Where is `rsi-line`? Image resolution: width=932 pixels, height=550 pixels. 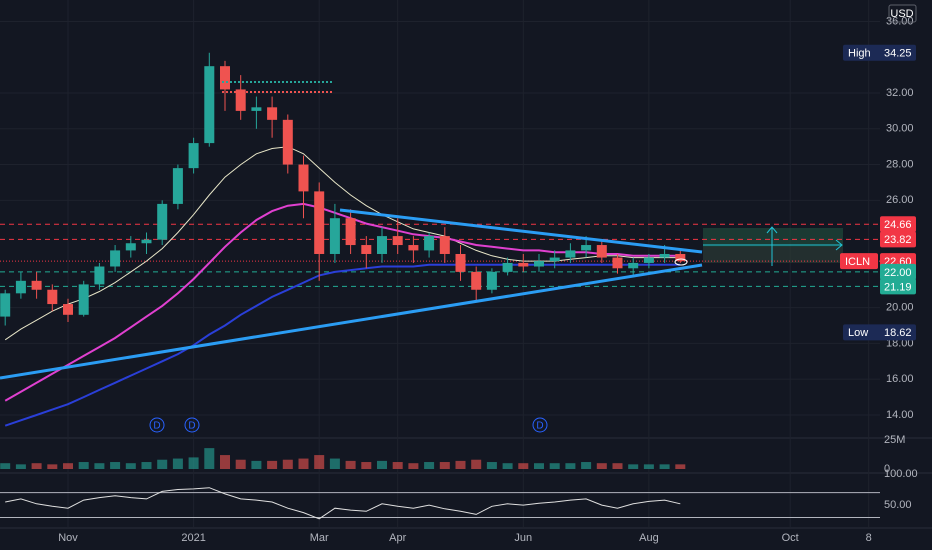 rsi-line is located at coordinates (343, 503).